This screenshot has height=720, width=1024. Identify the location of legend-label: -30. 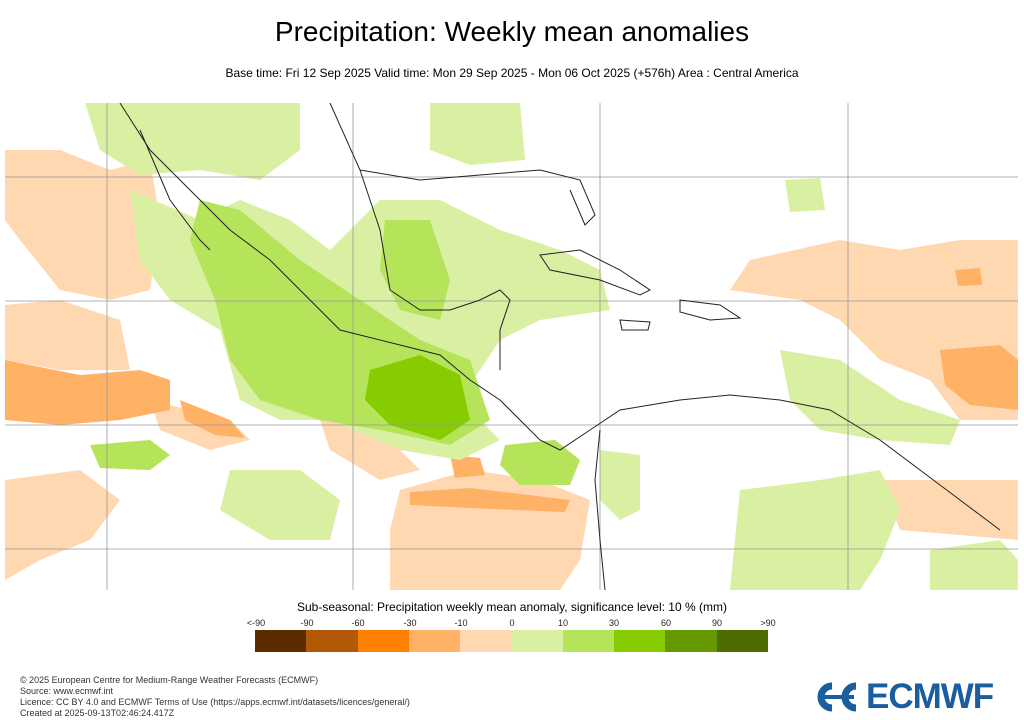
(410, 623).